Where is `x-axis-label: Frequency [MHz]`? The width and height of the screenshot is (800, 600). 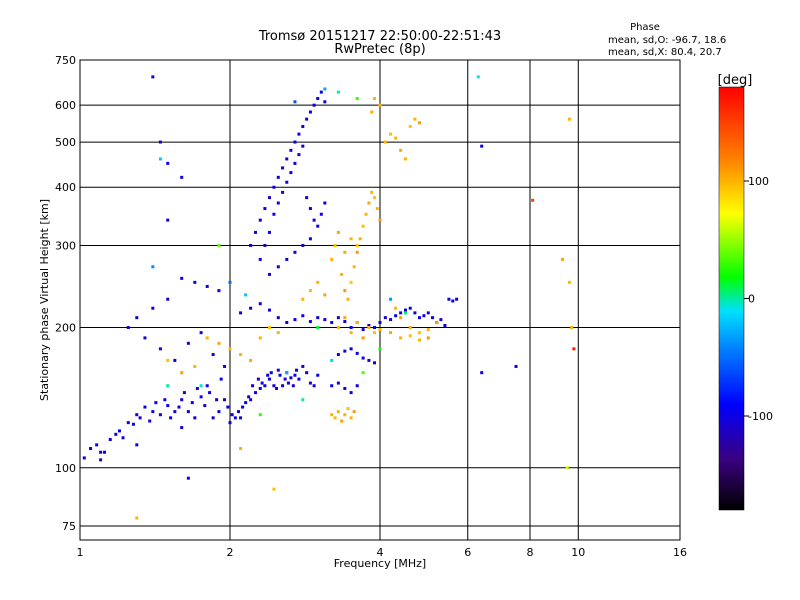
x-axis-label: Frequency [MHz] is located at coordinates (380, 563).